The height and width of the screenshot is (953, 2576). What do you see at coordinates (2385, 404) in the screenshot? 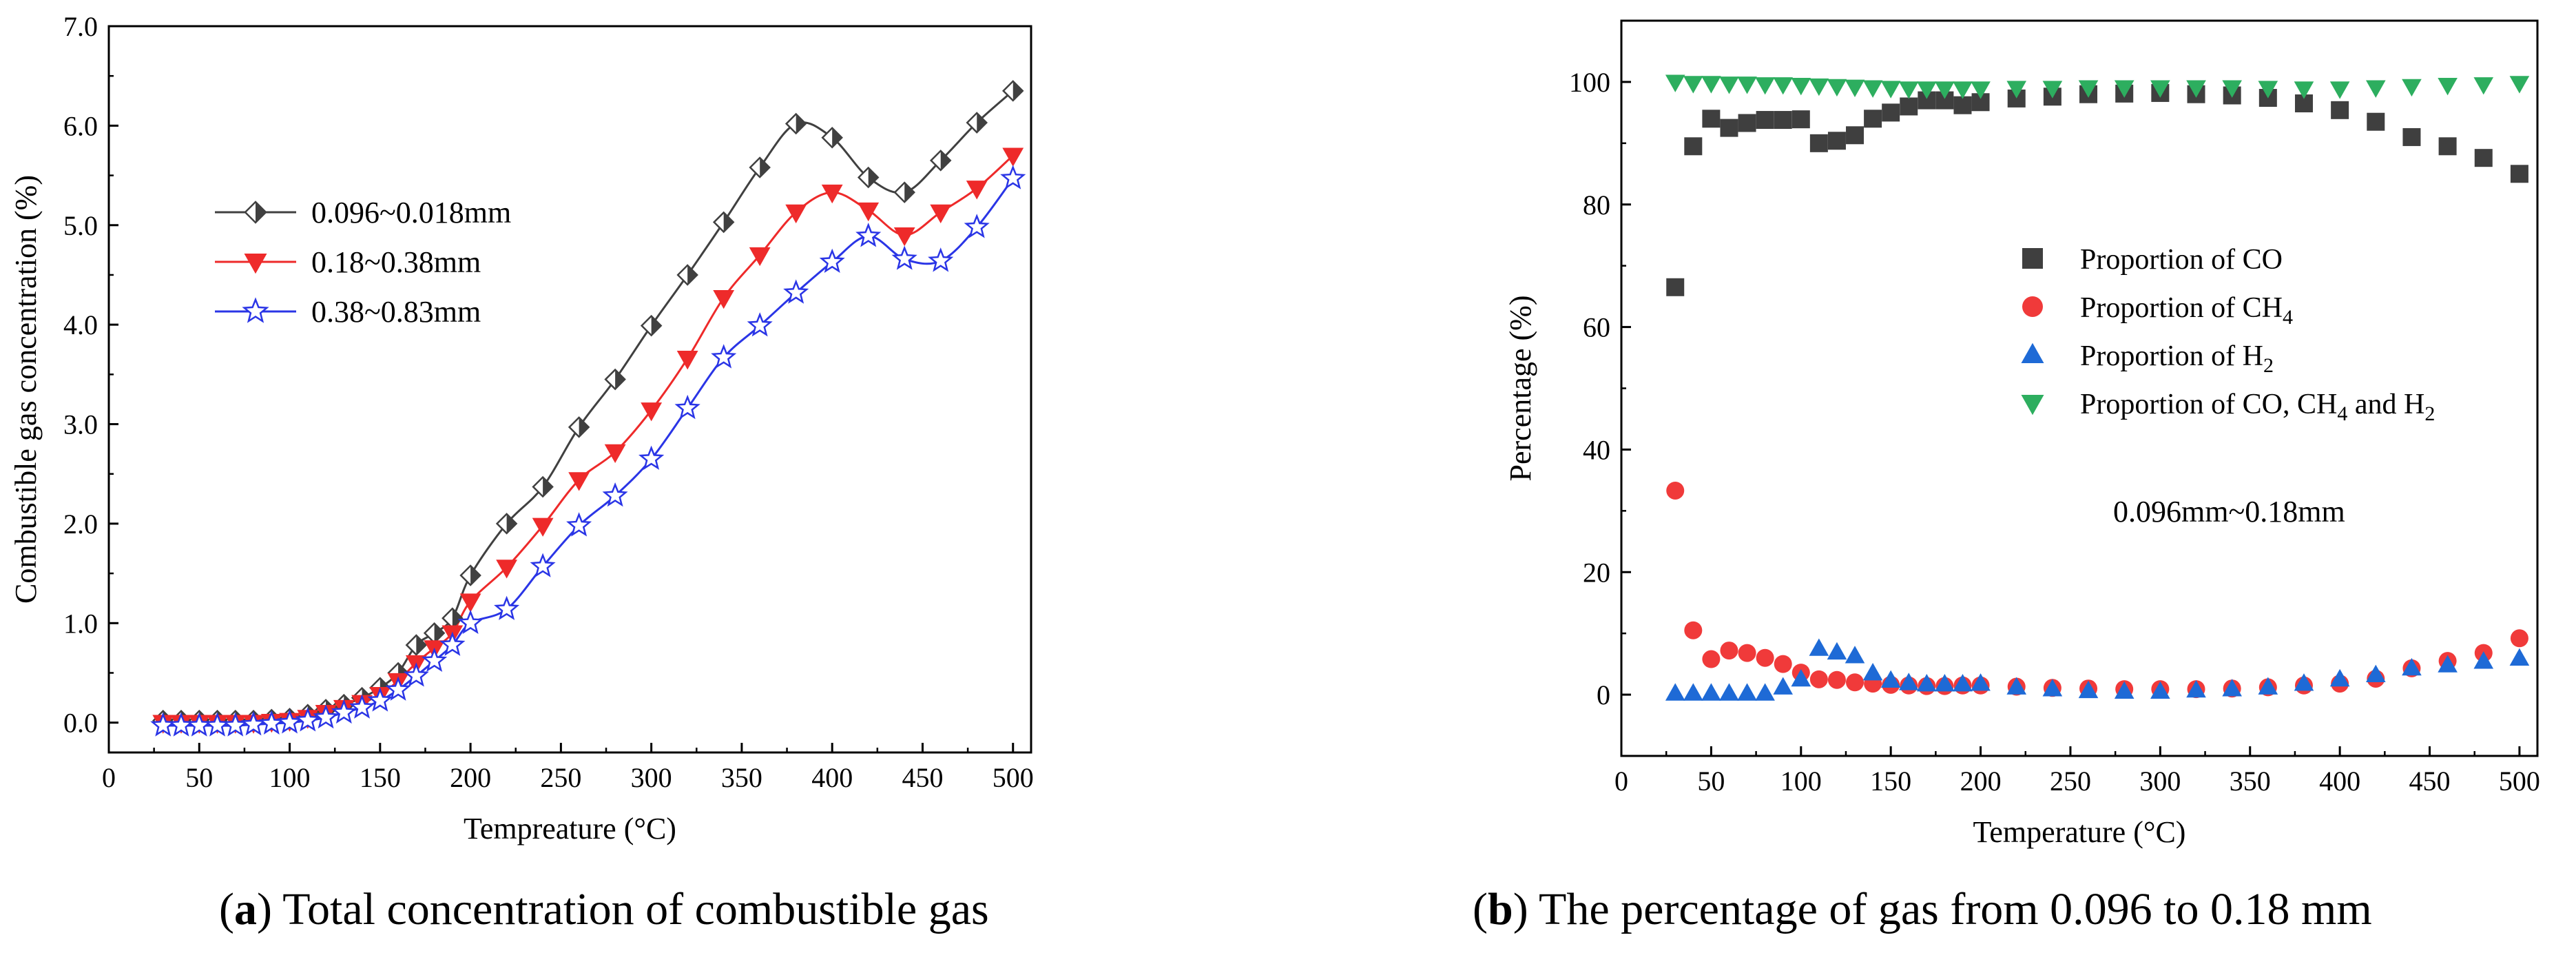
I see `b-legend-text-part: and H` at bounding box center [2385, 404].